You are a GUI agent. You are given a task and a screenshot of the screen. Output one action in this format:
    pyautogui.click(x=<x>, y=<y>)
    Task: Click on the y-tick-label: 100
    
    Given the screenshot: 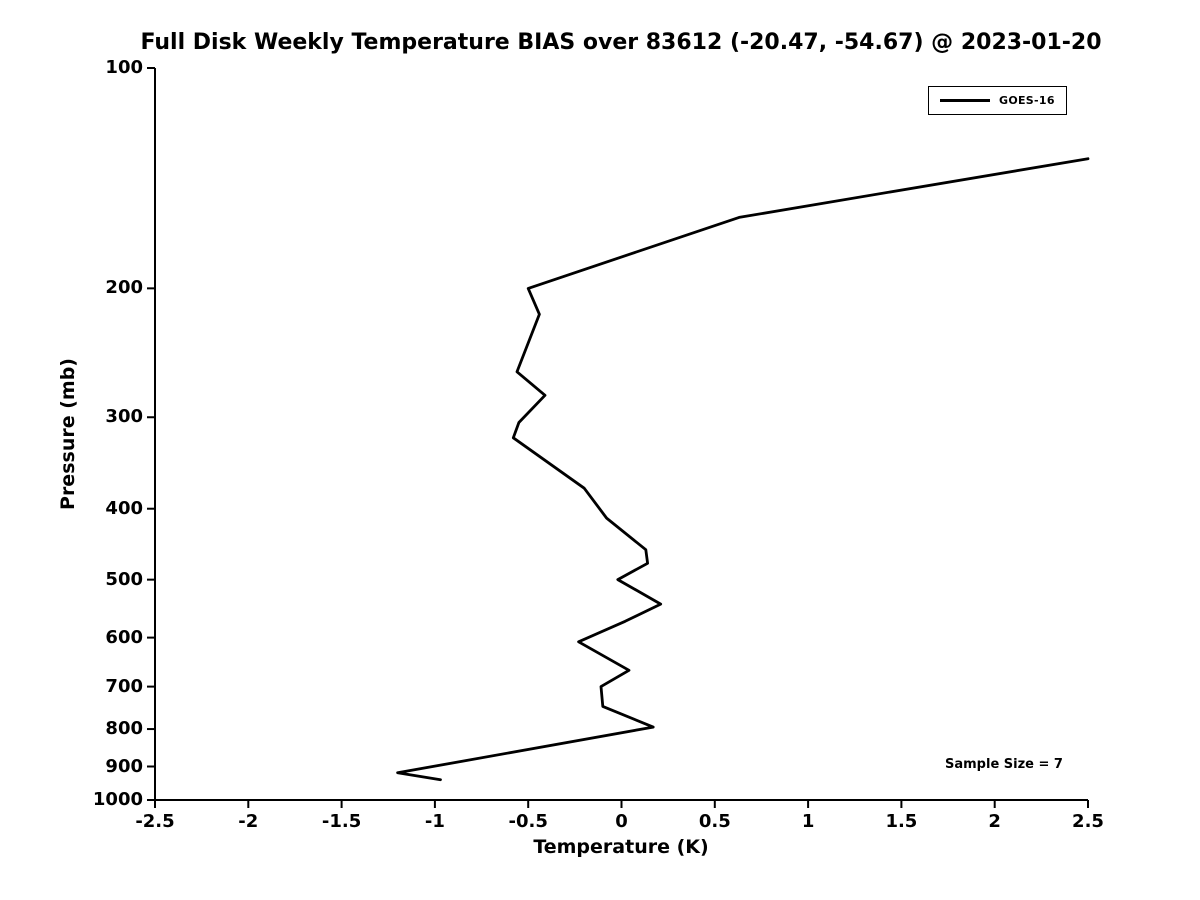 What is the action you would take?
    pyautogui.click(x=124, y=67)
    